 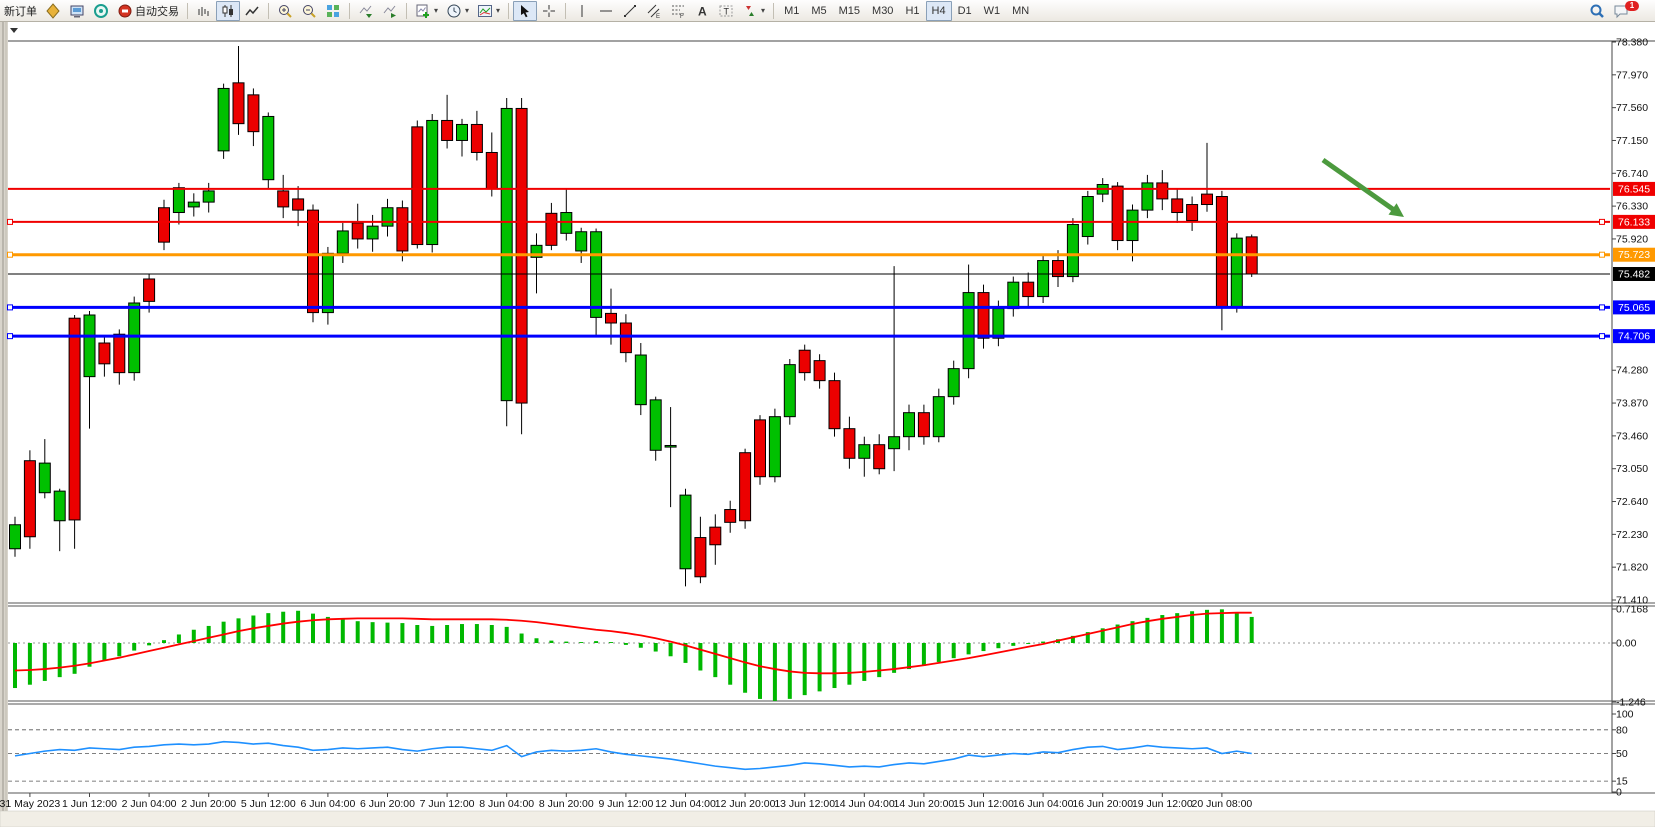 I want to click on zoom-in-button, so click(x=285, y=11).